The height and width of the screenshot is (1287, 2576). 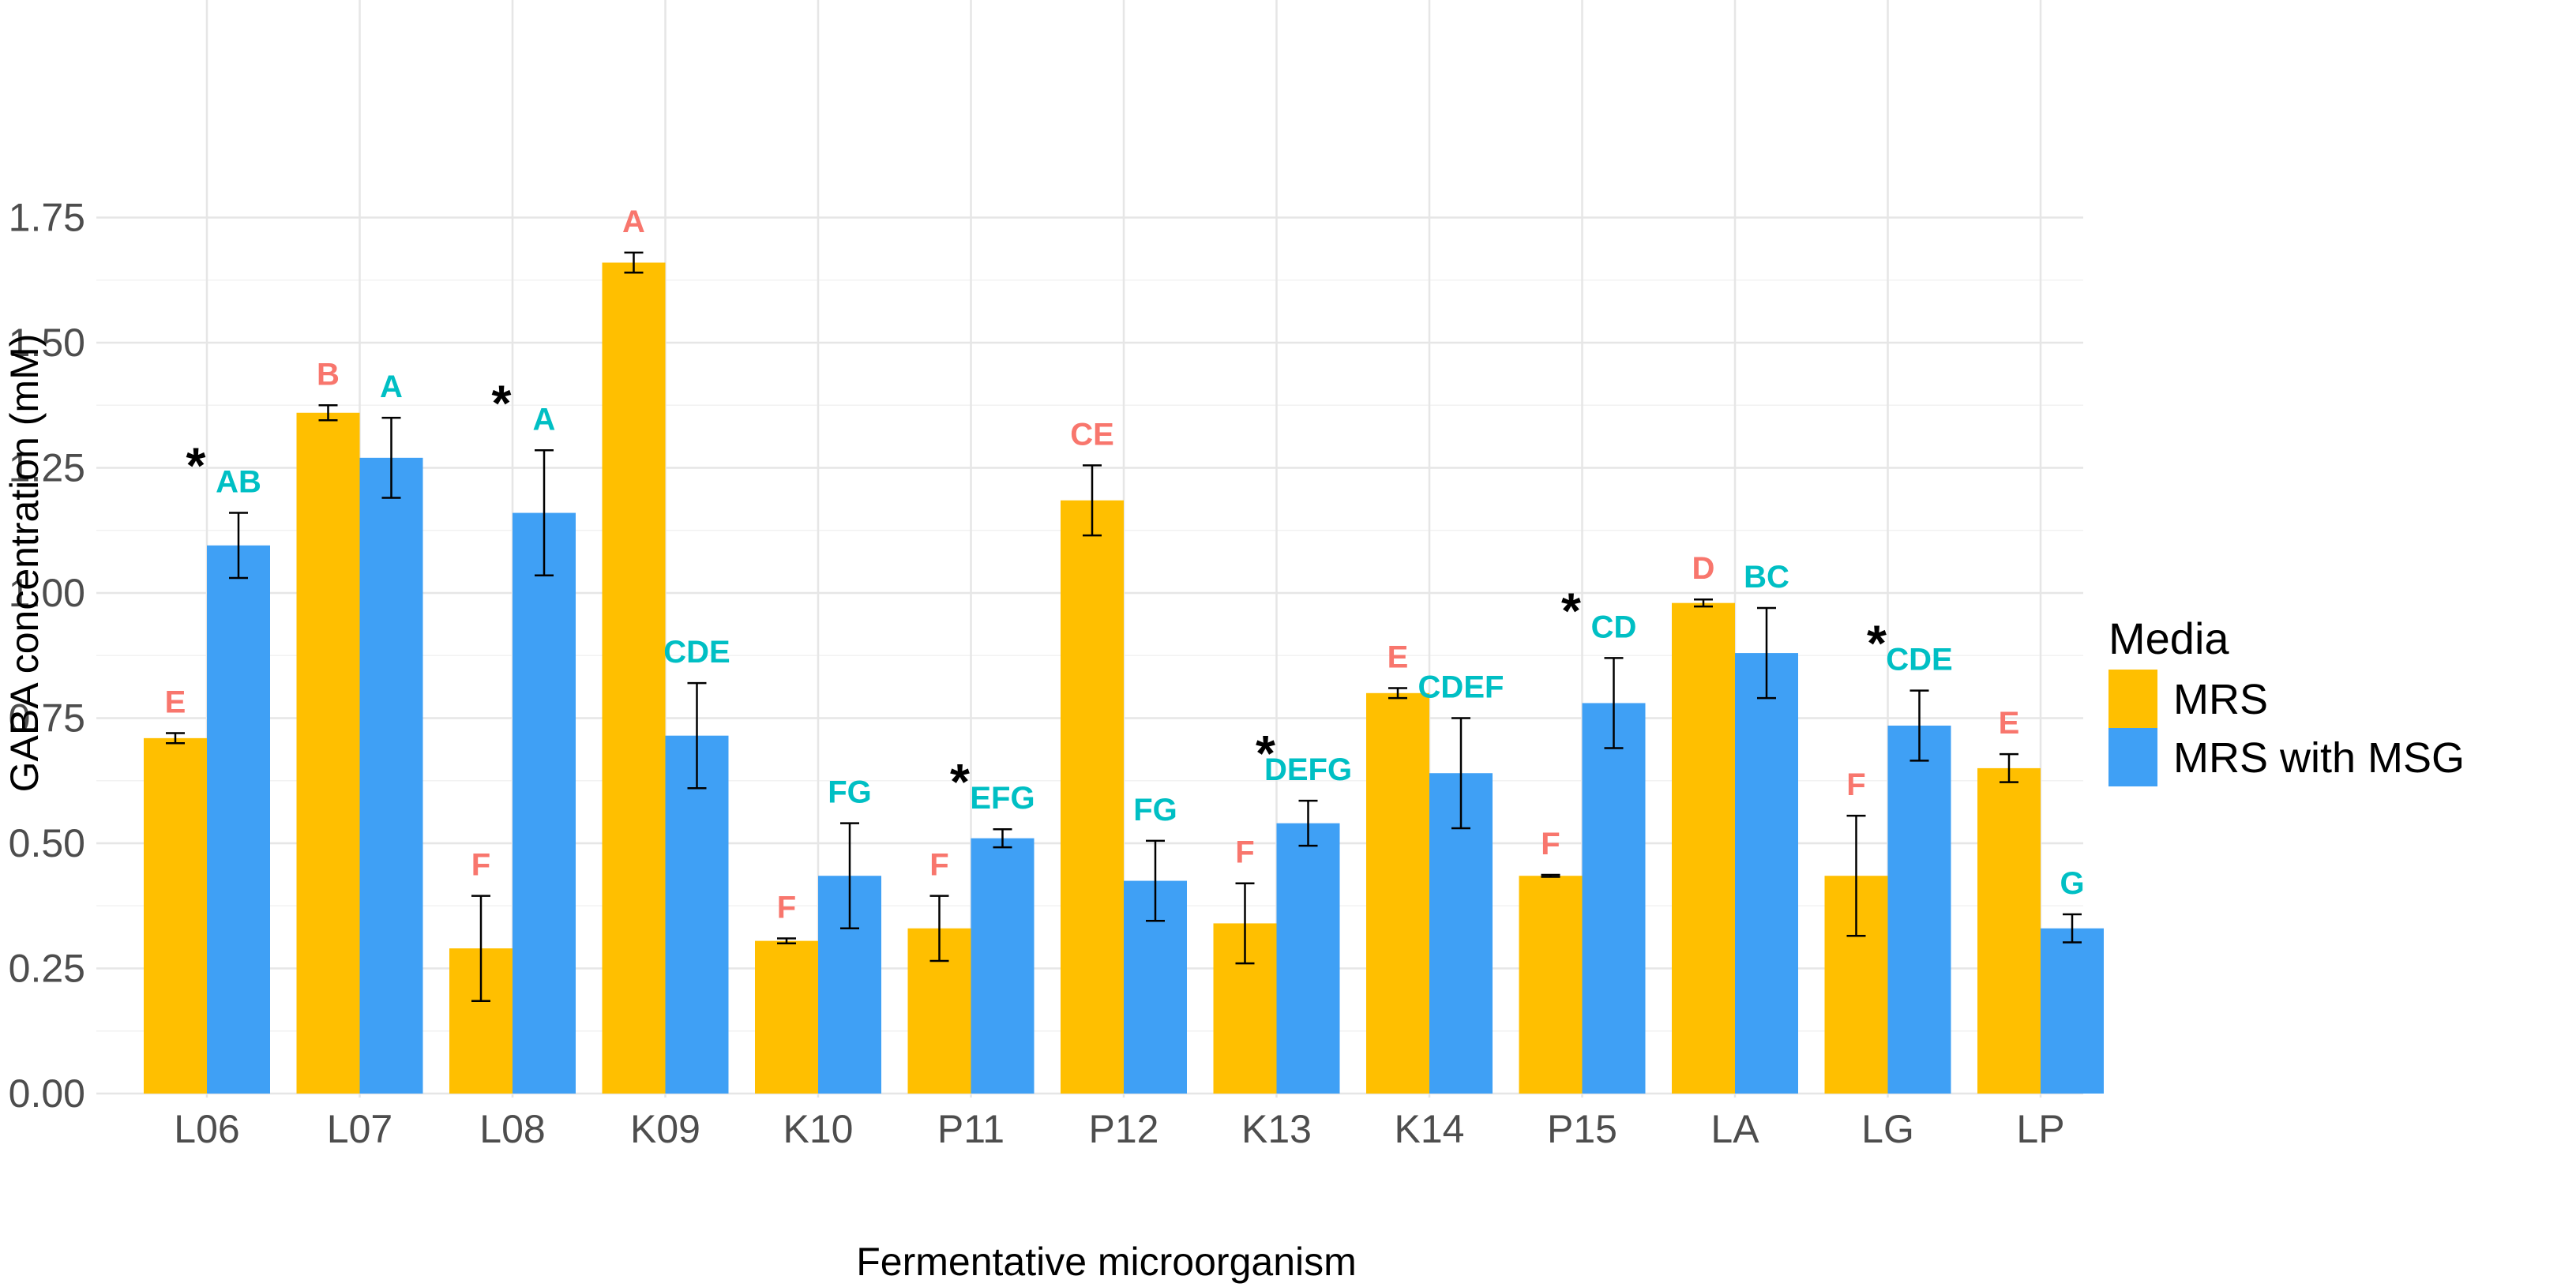 I want to click on y-axis-title: GABA concentration (mM), so click(x=24, y=563).